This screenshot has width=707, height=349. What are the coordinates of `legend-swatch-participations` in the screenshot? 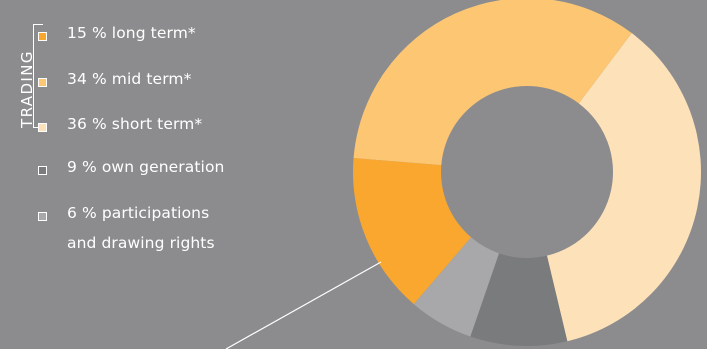 It's located at (42, 216).